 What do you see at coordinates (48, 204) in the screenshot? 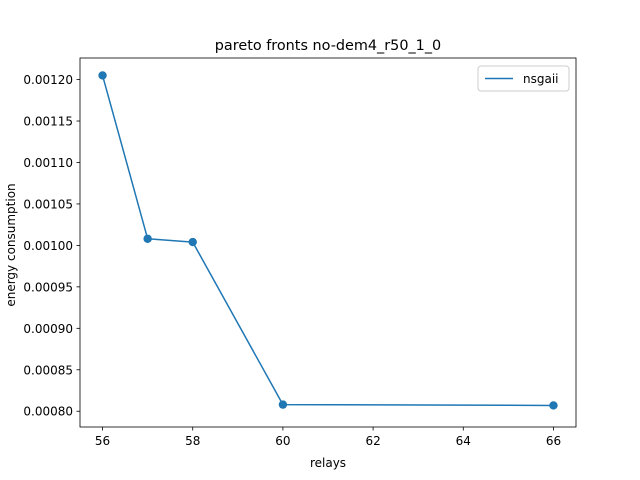
I see `y-tick-label: 0.00105` at bounding box center [48, 204].